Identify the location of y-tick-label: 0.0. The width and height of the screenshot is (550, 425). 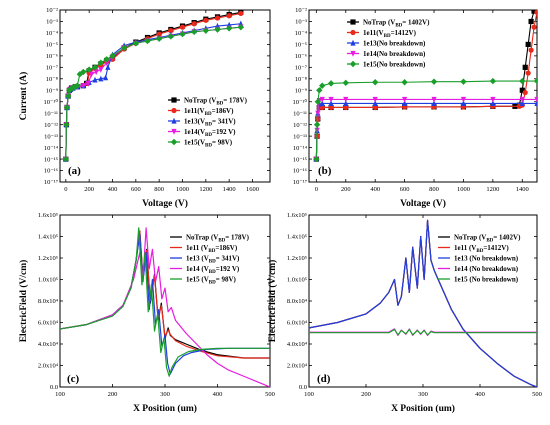
(54, 387).